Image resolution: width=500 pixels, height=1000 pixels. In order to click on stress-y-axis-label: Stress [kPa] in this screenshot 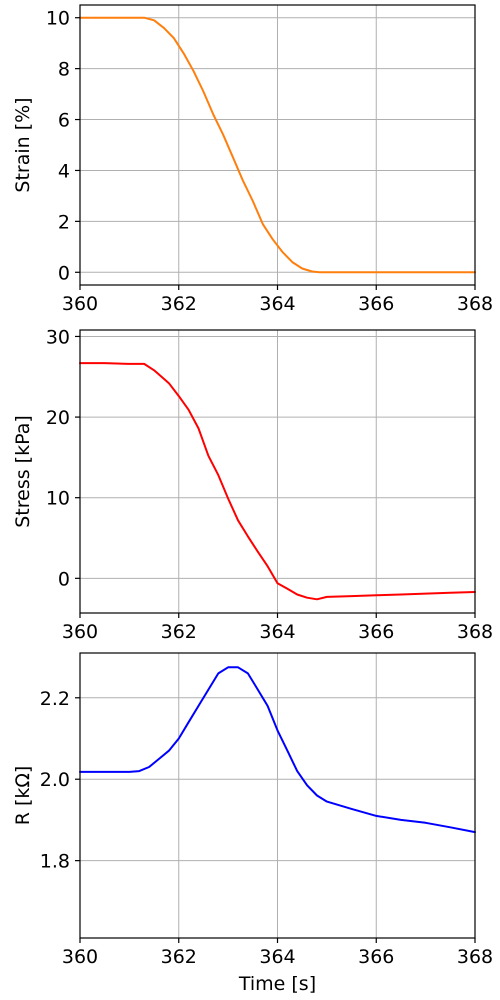, I will do `click(23, 471)`.